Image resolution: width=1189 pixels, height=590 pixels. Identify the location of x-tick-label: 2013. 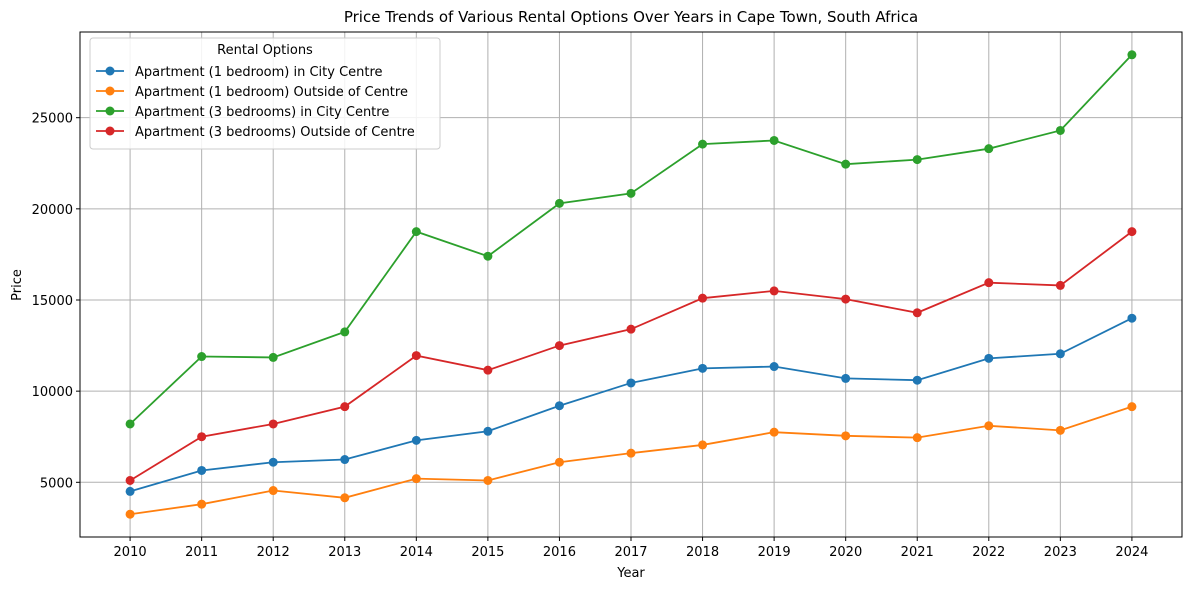
(344, 552).